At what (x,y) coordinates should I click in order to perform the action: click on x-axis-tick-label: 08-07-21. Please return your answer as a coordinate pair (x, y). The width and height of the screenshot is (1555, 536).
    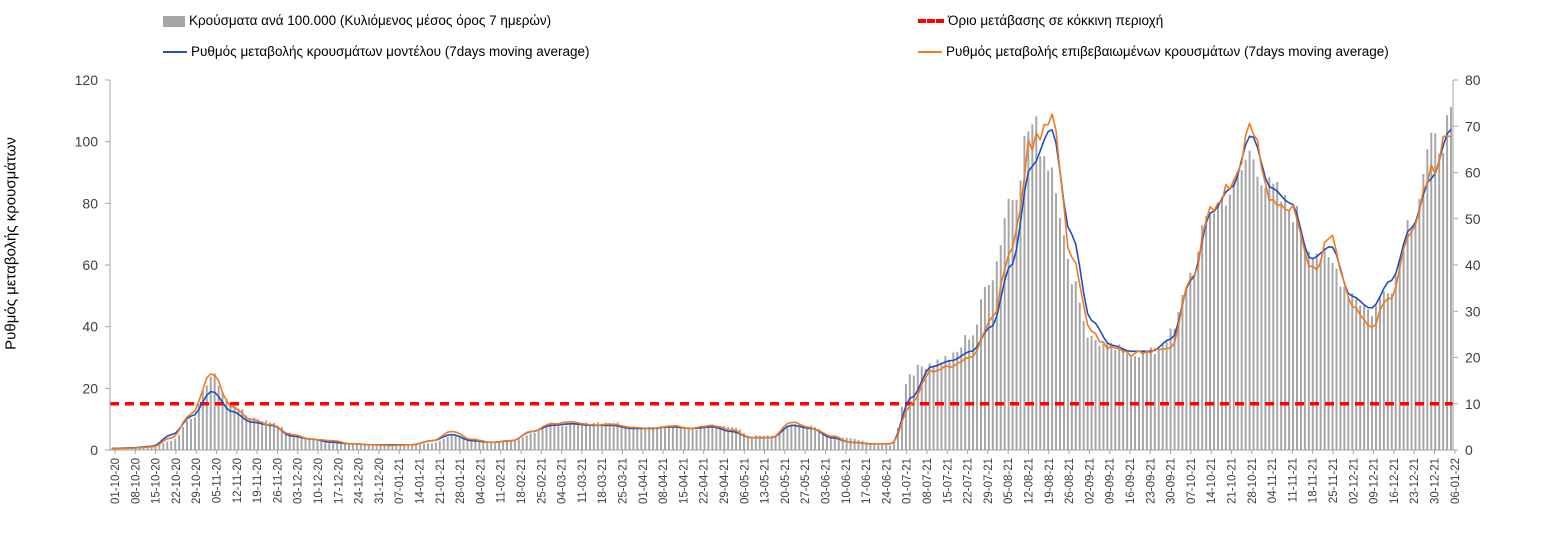
    Looking at the image, I should click on (928, 481).